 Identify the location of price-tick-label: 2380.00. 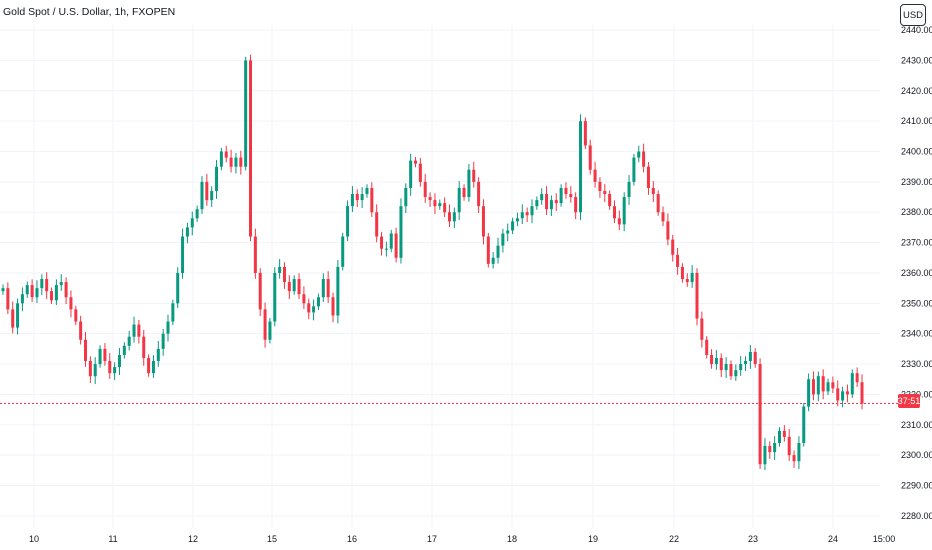
(916, 212).